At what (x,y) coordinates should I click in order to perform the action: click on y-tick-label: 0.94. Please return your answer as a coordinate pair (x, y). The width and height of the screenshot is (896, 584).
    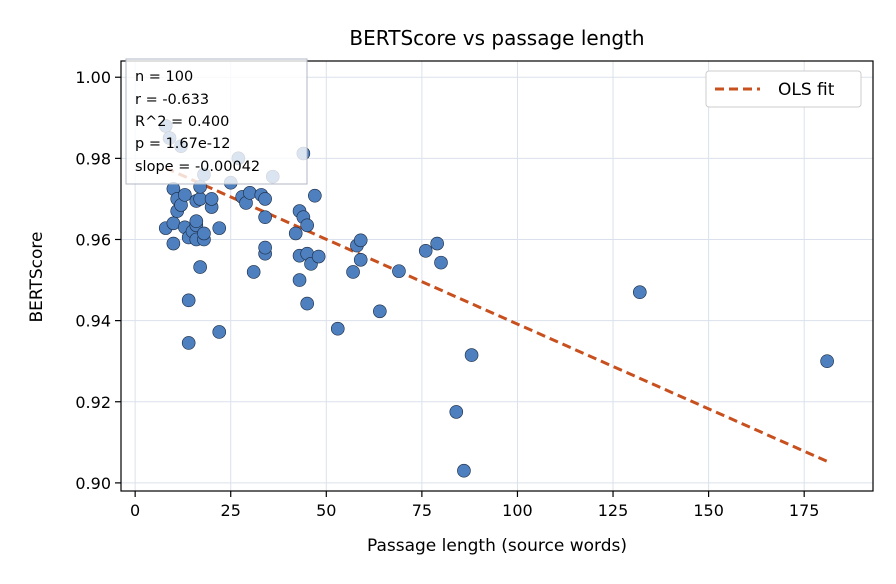
    Looking at the image, I should click on (93, 321).